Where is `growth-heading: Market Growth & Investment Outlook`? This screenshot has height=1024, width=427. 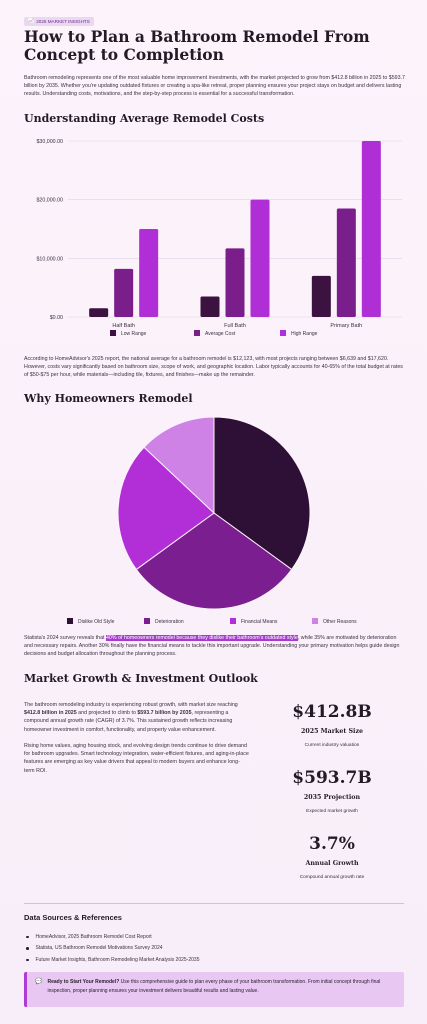
growth-heading: Market Growth & Investment Outlook is located at coordinates (141, 678).